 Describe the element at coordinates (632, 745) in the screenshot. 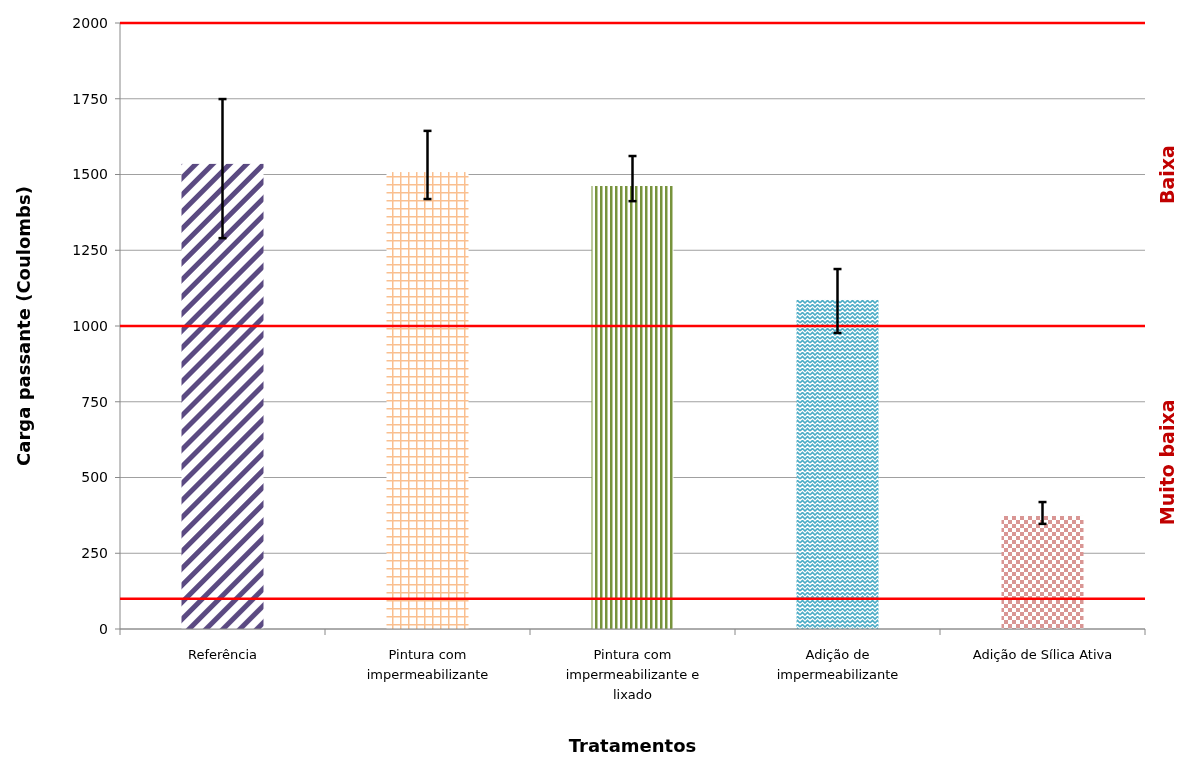

I see `x-axis-title: Tratamentos` at that location.